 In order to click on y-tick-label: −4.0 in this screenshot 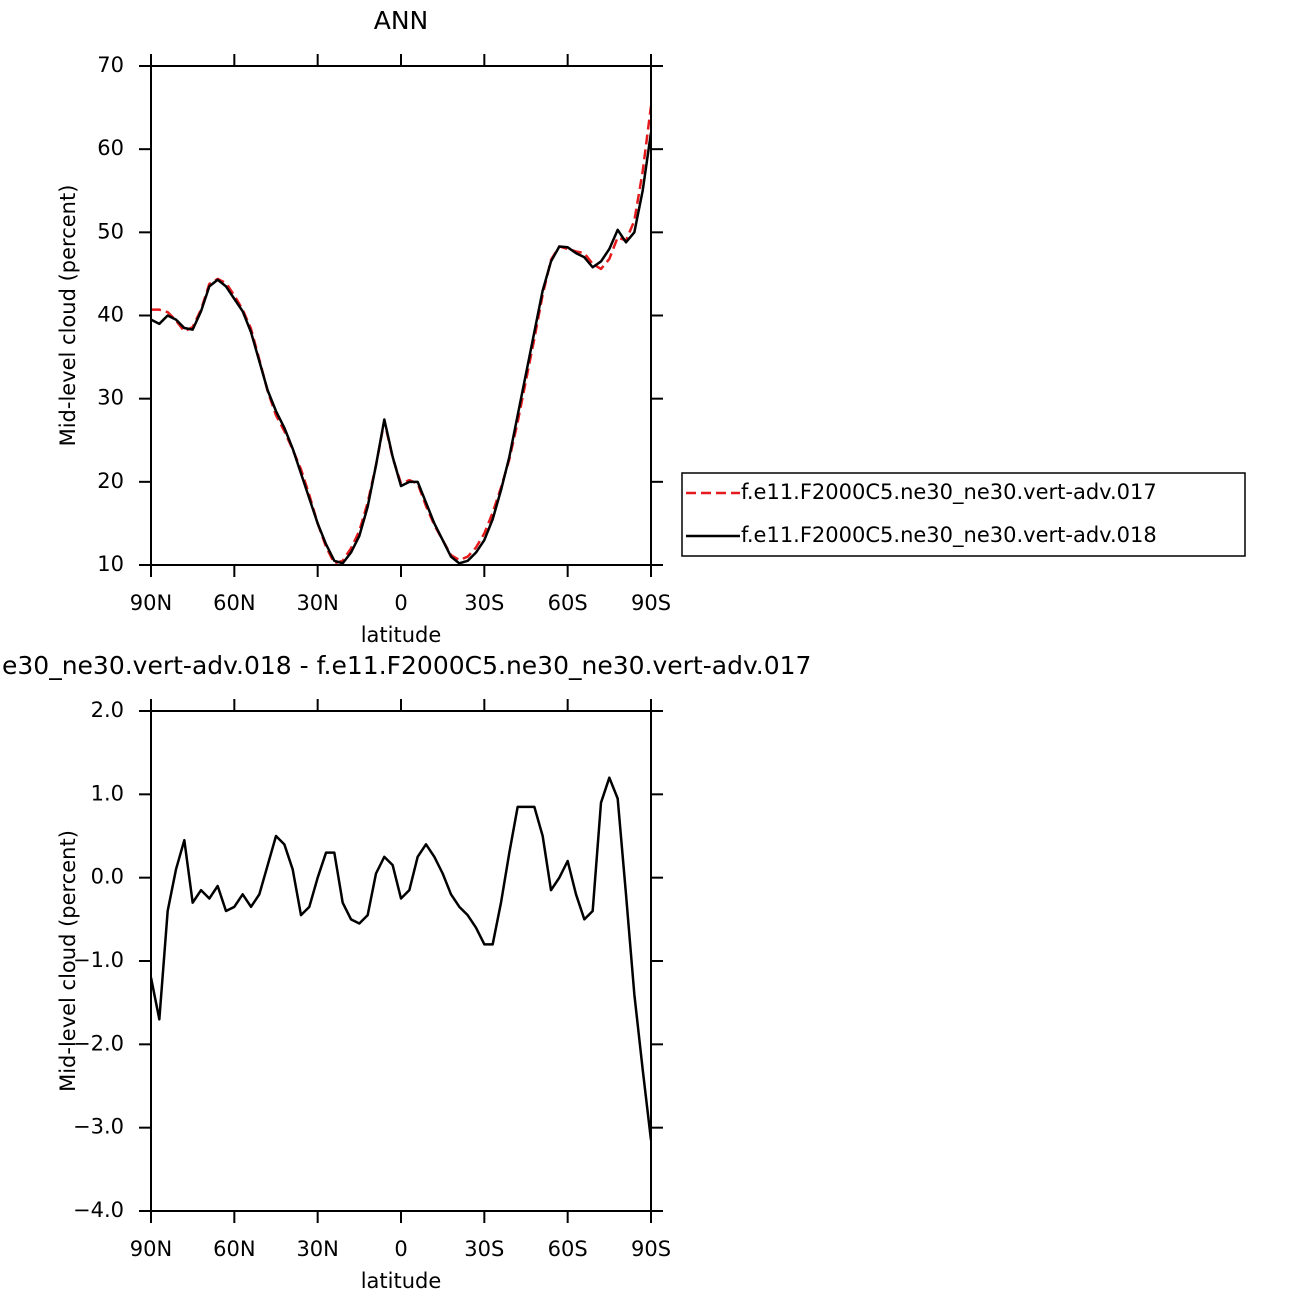, I will do `click(98, 1210)`.